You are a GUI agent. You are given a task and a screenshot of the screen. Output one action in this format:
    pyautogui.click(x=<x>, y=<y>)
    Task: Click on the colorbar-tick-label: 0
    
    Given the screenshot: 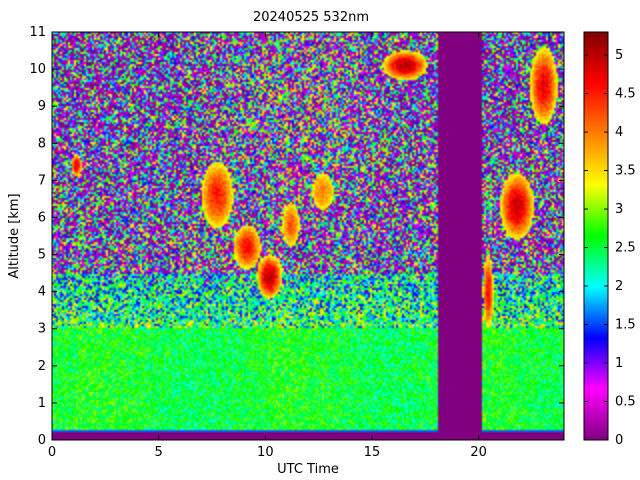 What is the action you would take?
    pyautogui.click(x=619, y=440)
    